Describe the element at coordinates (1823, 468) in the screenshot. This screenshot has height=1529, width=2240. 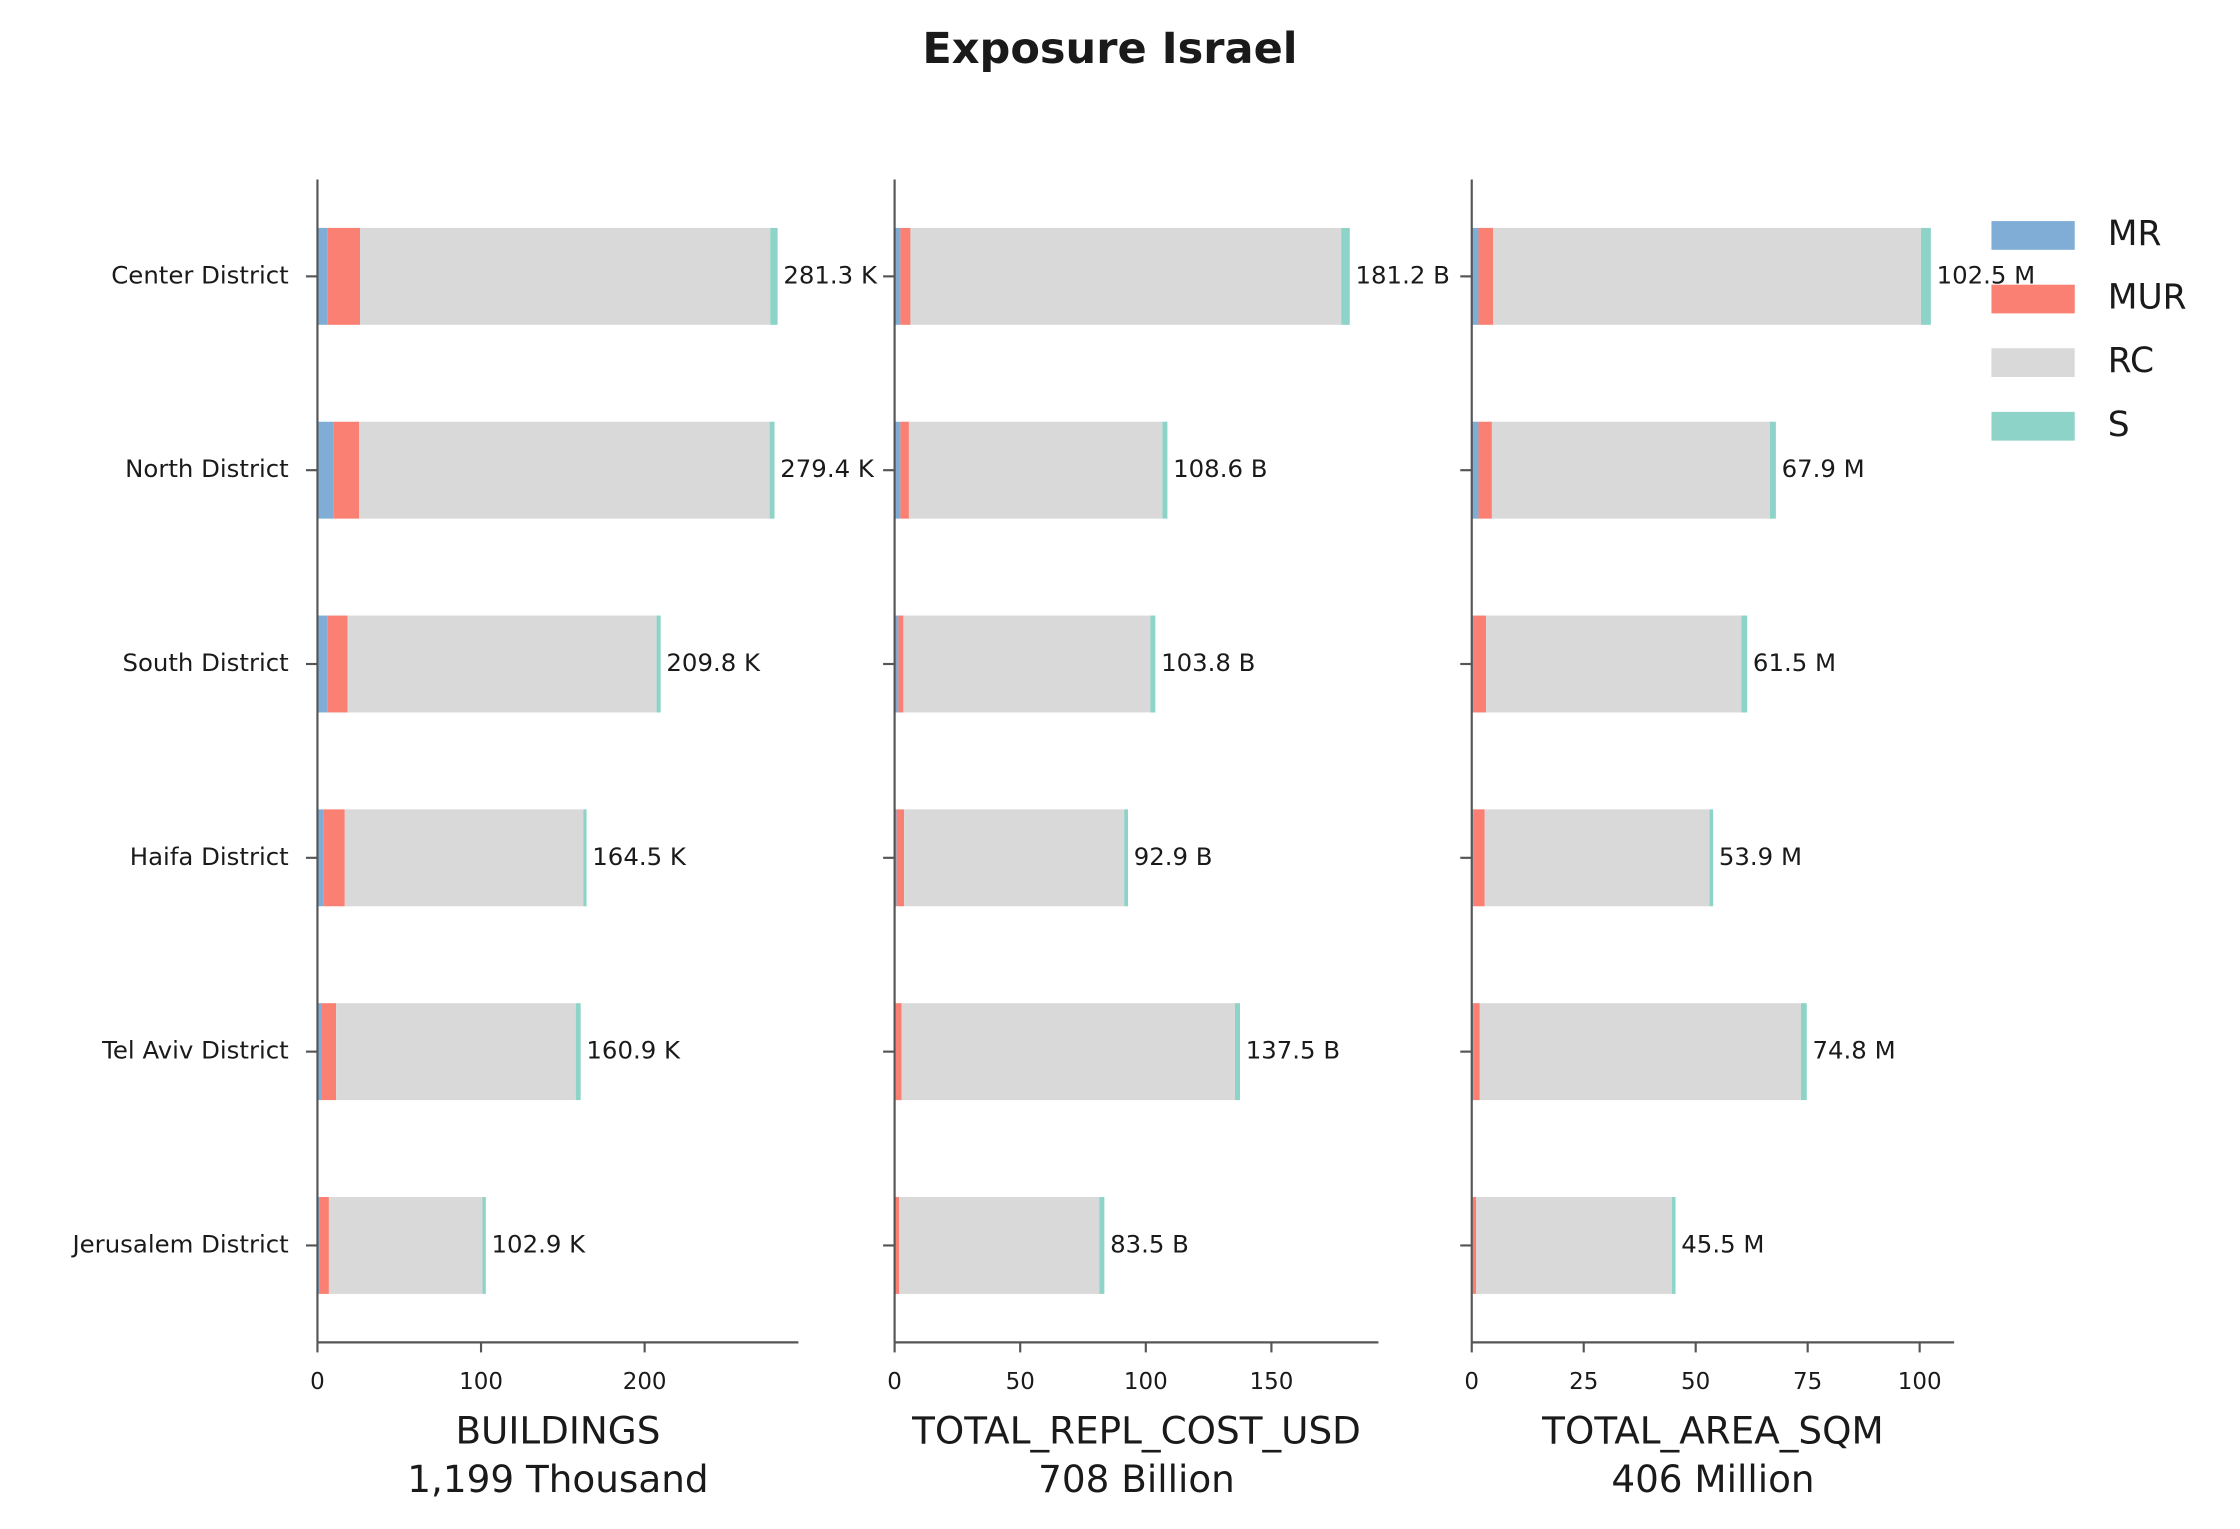
I see `value-label: 67.9 M` at that location.